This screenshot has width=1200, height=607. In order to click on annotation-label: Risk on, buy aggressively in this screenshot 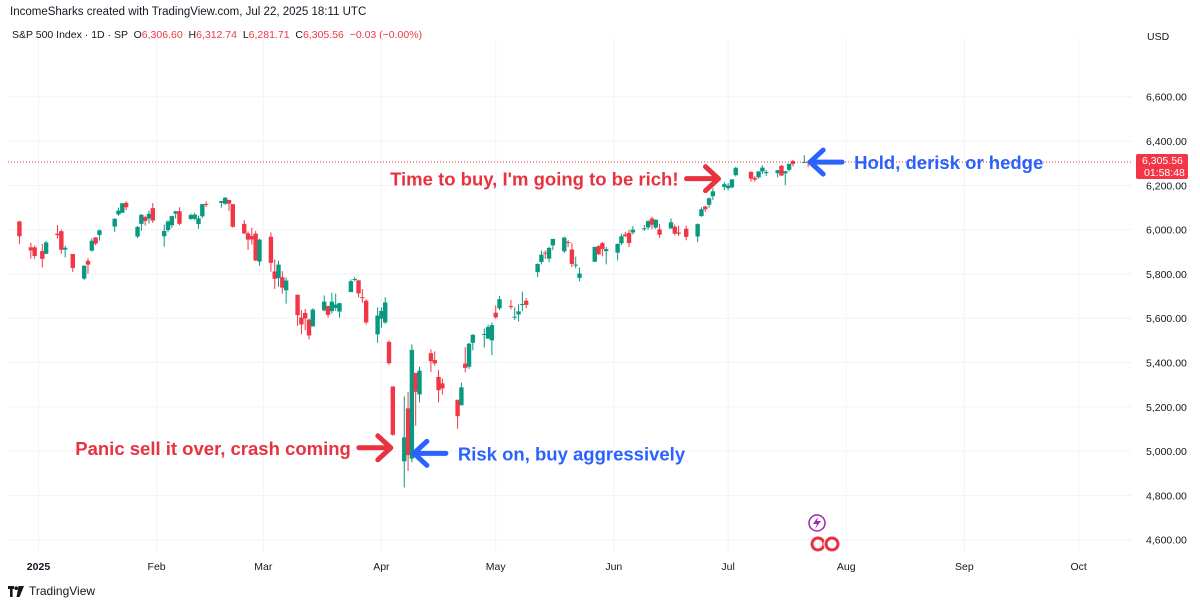, I will do `click(572, 453)`.